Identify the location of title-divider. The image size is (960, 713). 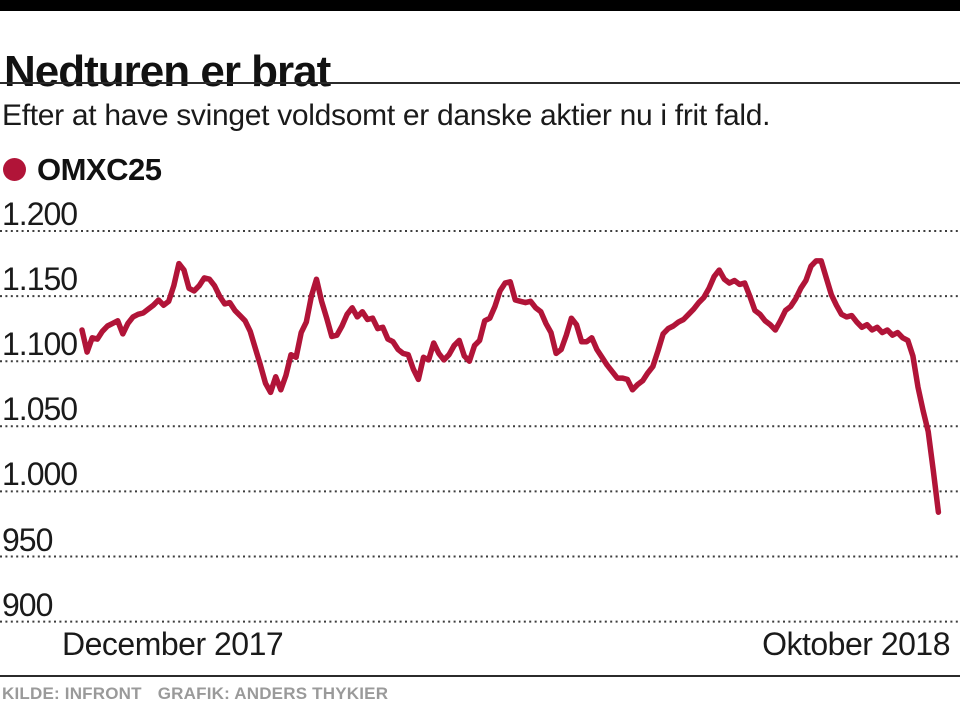
(480, 83).